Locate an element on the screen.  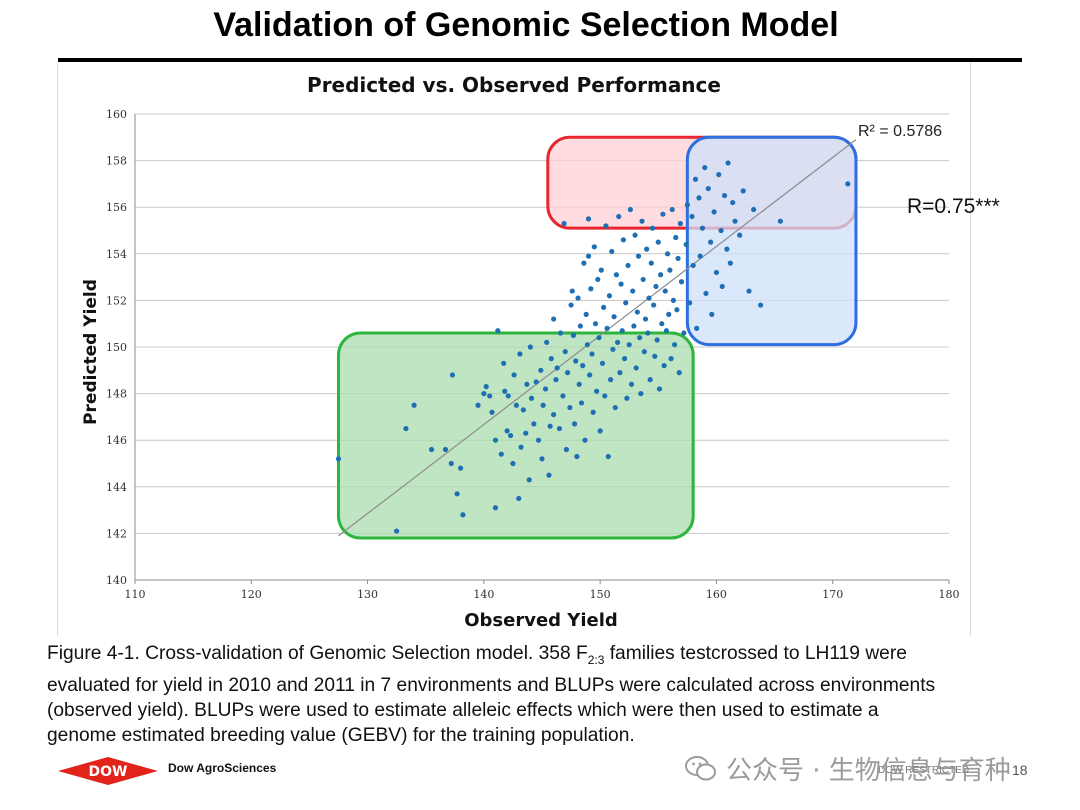
y-tick-label: 152 is located at coordinates (116, 300).